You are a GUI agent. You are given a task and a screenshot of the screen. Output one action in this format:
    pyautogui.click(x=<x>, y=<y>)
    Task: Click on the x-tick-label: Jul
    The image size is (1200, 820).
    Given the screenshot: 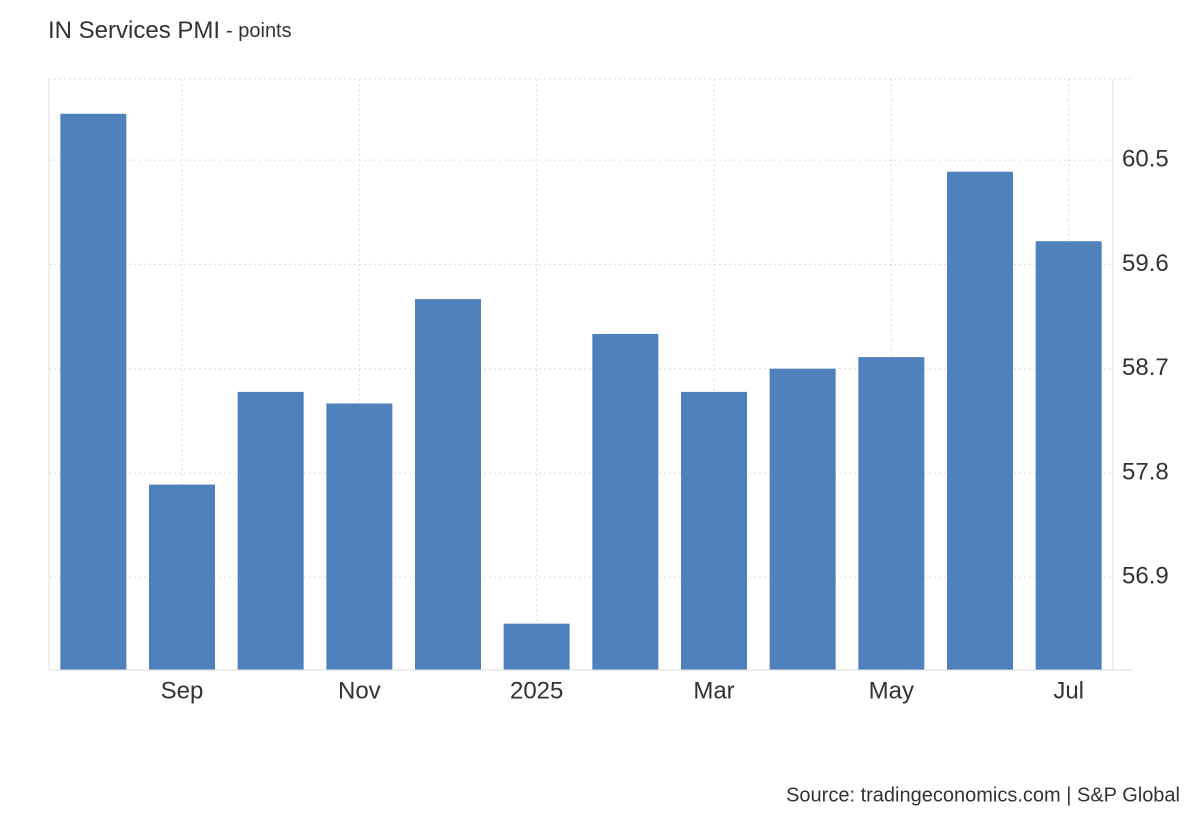 What is the action you would take?
    pyautogui.click(x=1068, y=690)
    